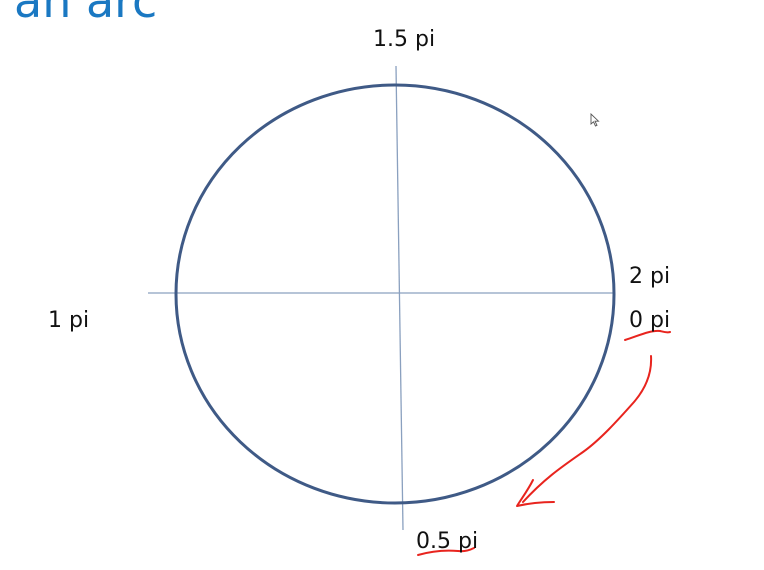 This screenshot has height=570, width=764. What do you see at coordinates (650, 276) in the screenshot?
I see `label-2-pi: 2 pi` at bounding box center [650, 276].